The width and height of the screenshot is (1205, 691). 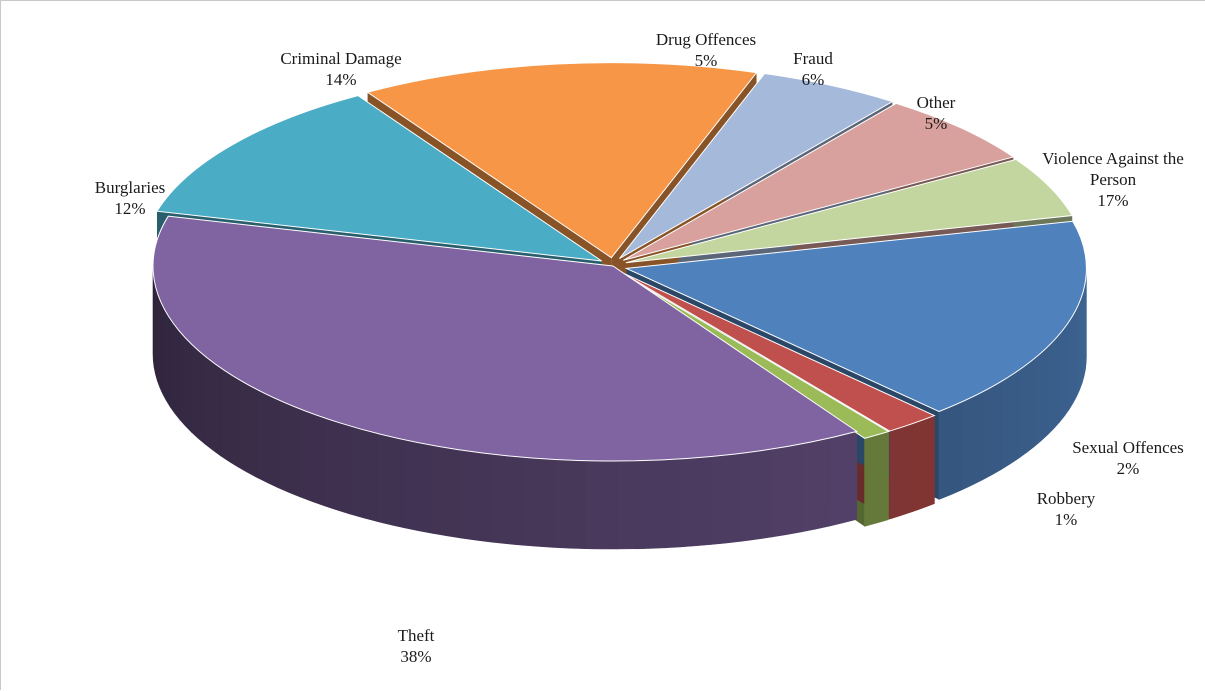 What do you see at coordinates (849, 211) in the screenshot?
I see `slice-other` at bounding box center [849, 211].